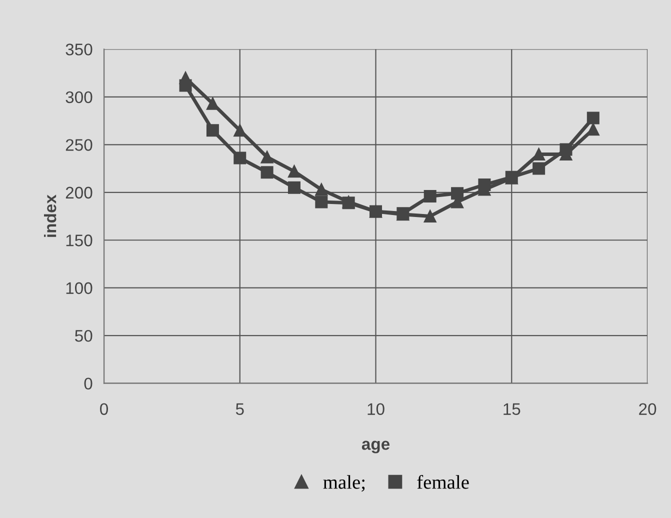 The image size is (671, 518). What do you see at coordinates (376, 409) in the screenshot?
I see `x-tick-label: 10` at bounding box center [376, 409].